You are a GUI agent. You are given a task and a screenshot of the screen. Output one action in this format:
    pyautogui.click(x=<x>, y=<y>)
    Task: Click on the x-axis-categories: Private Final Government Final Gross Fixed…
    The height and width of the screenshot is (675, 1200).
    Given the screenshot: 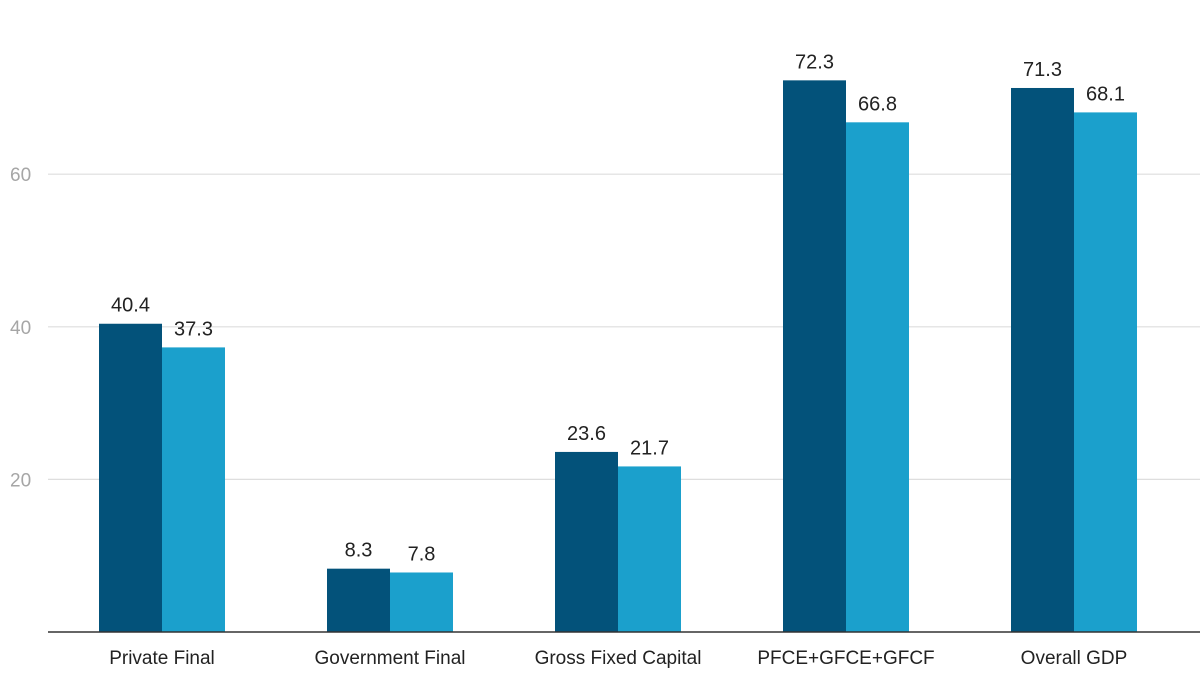 What is the action you would take?
    pyautogui.click(x=618, y=658)
    